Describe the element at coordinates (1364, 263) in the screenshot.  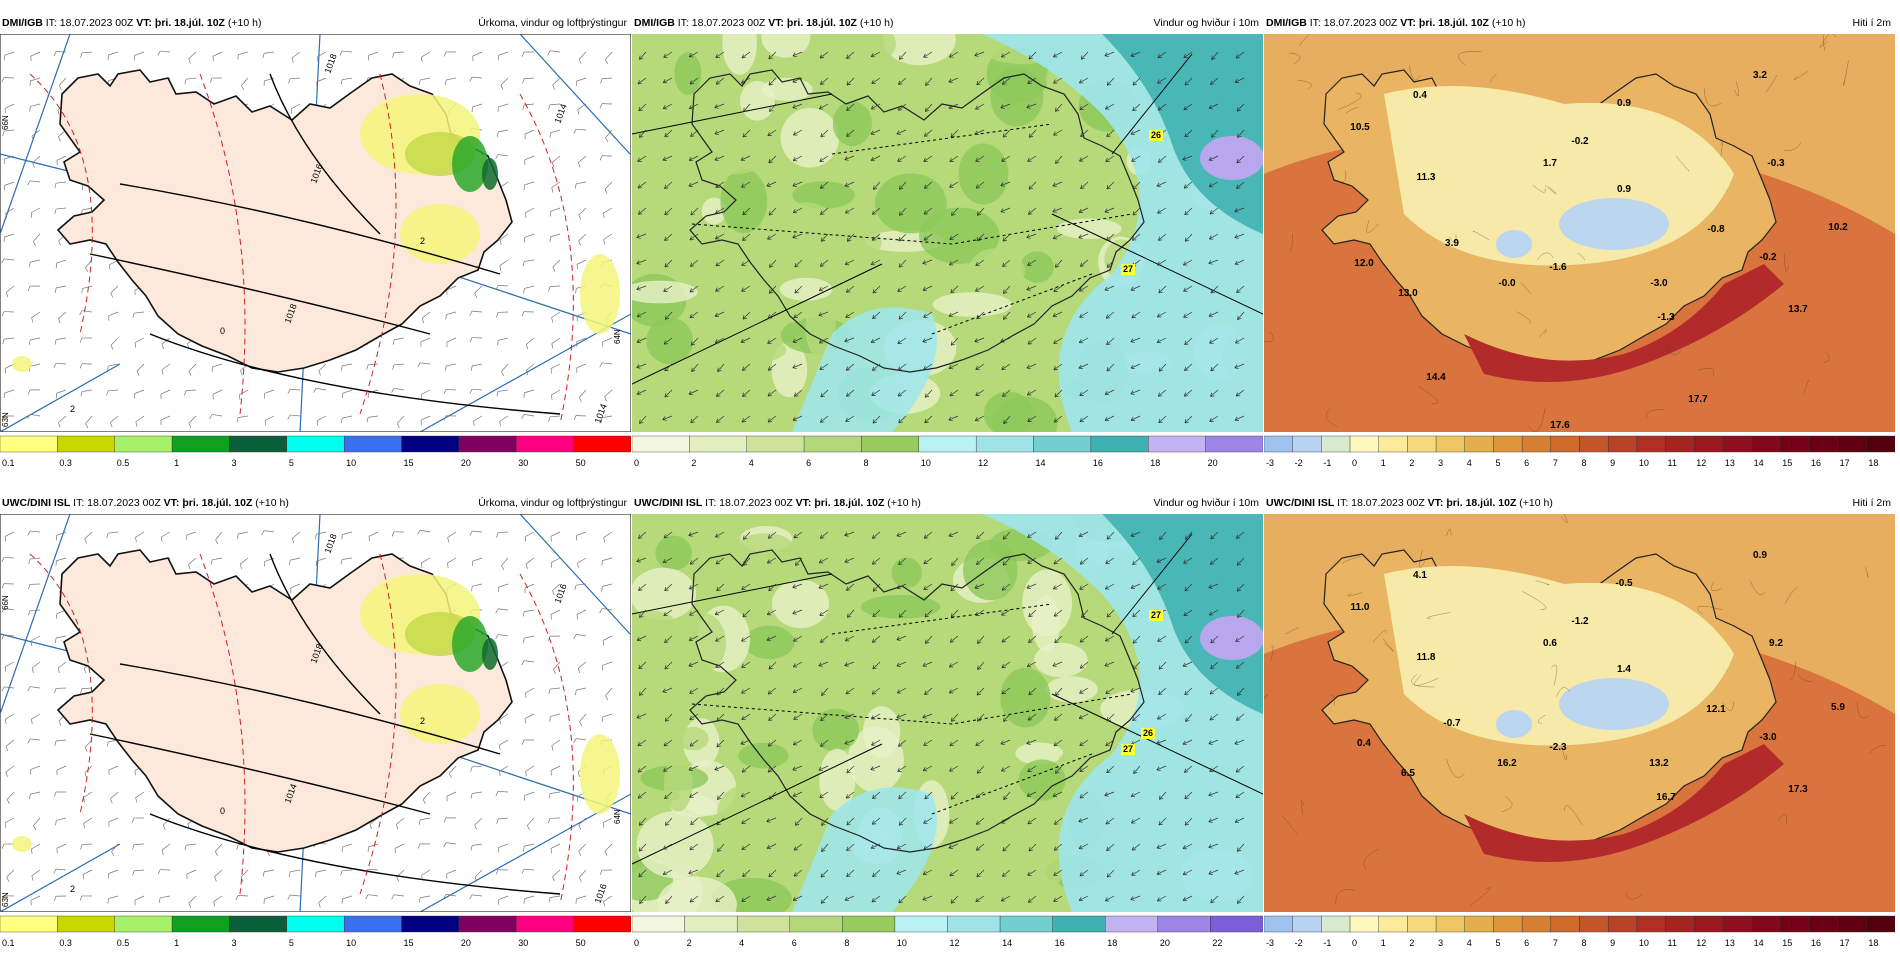
I see `temperature-label: 12.0` at that location.